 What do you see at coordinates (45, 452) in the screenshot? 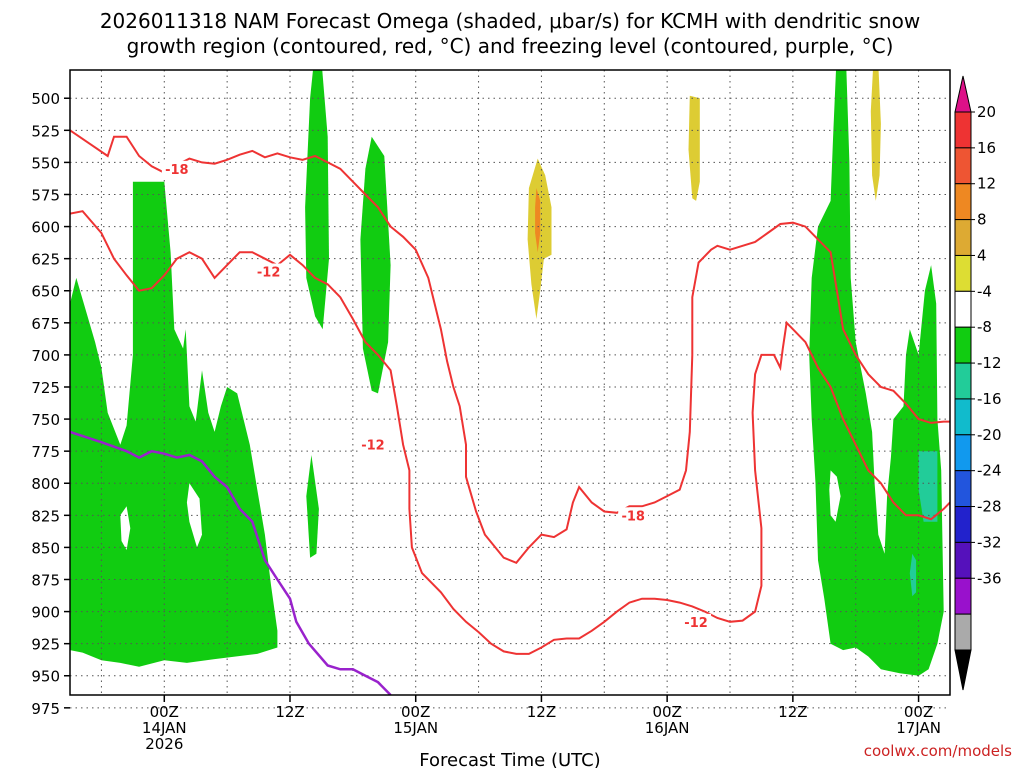
I see `y-tick-label: 775` at bounding box center [45, 452].